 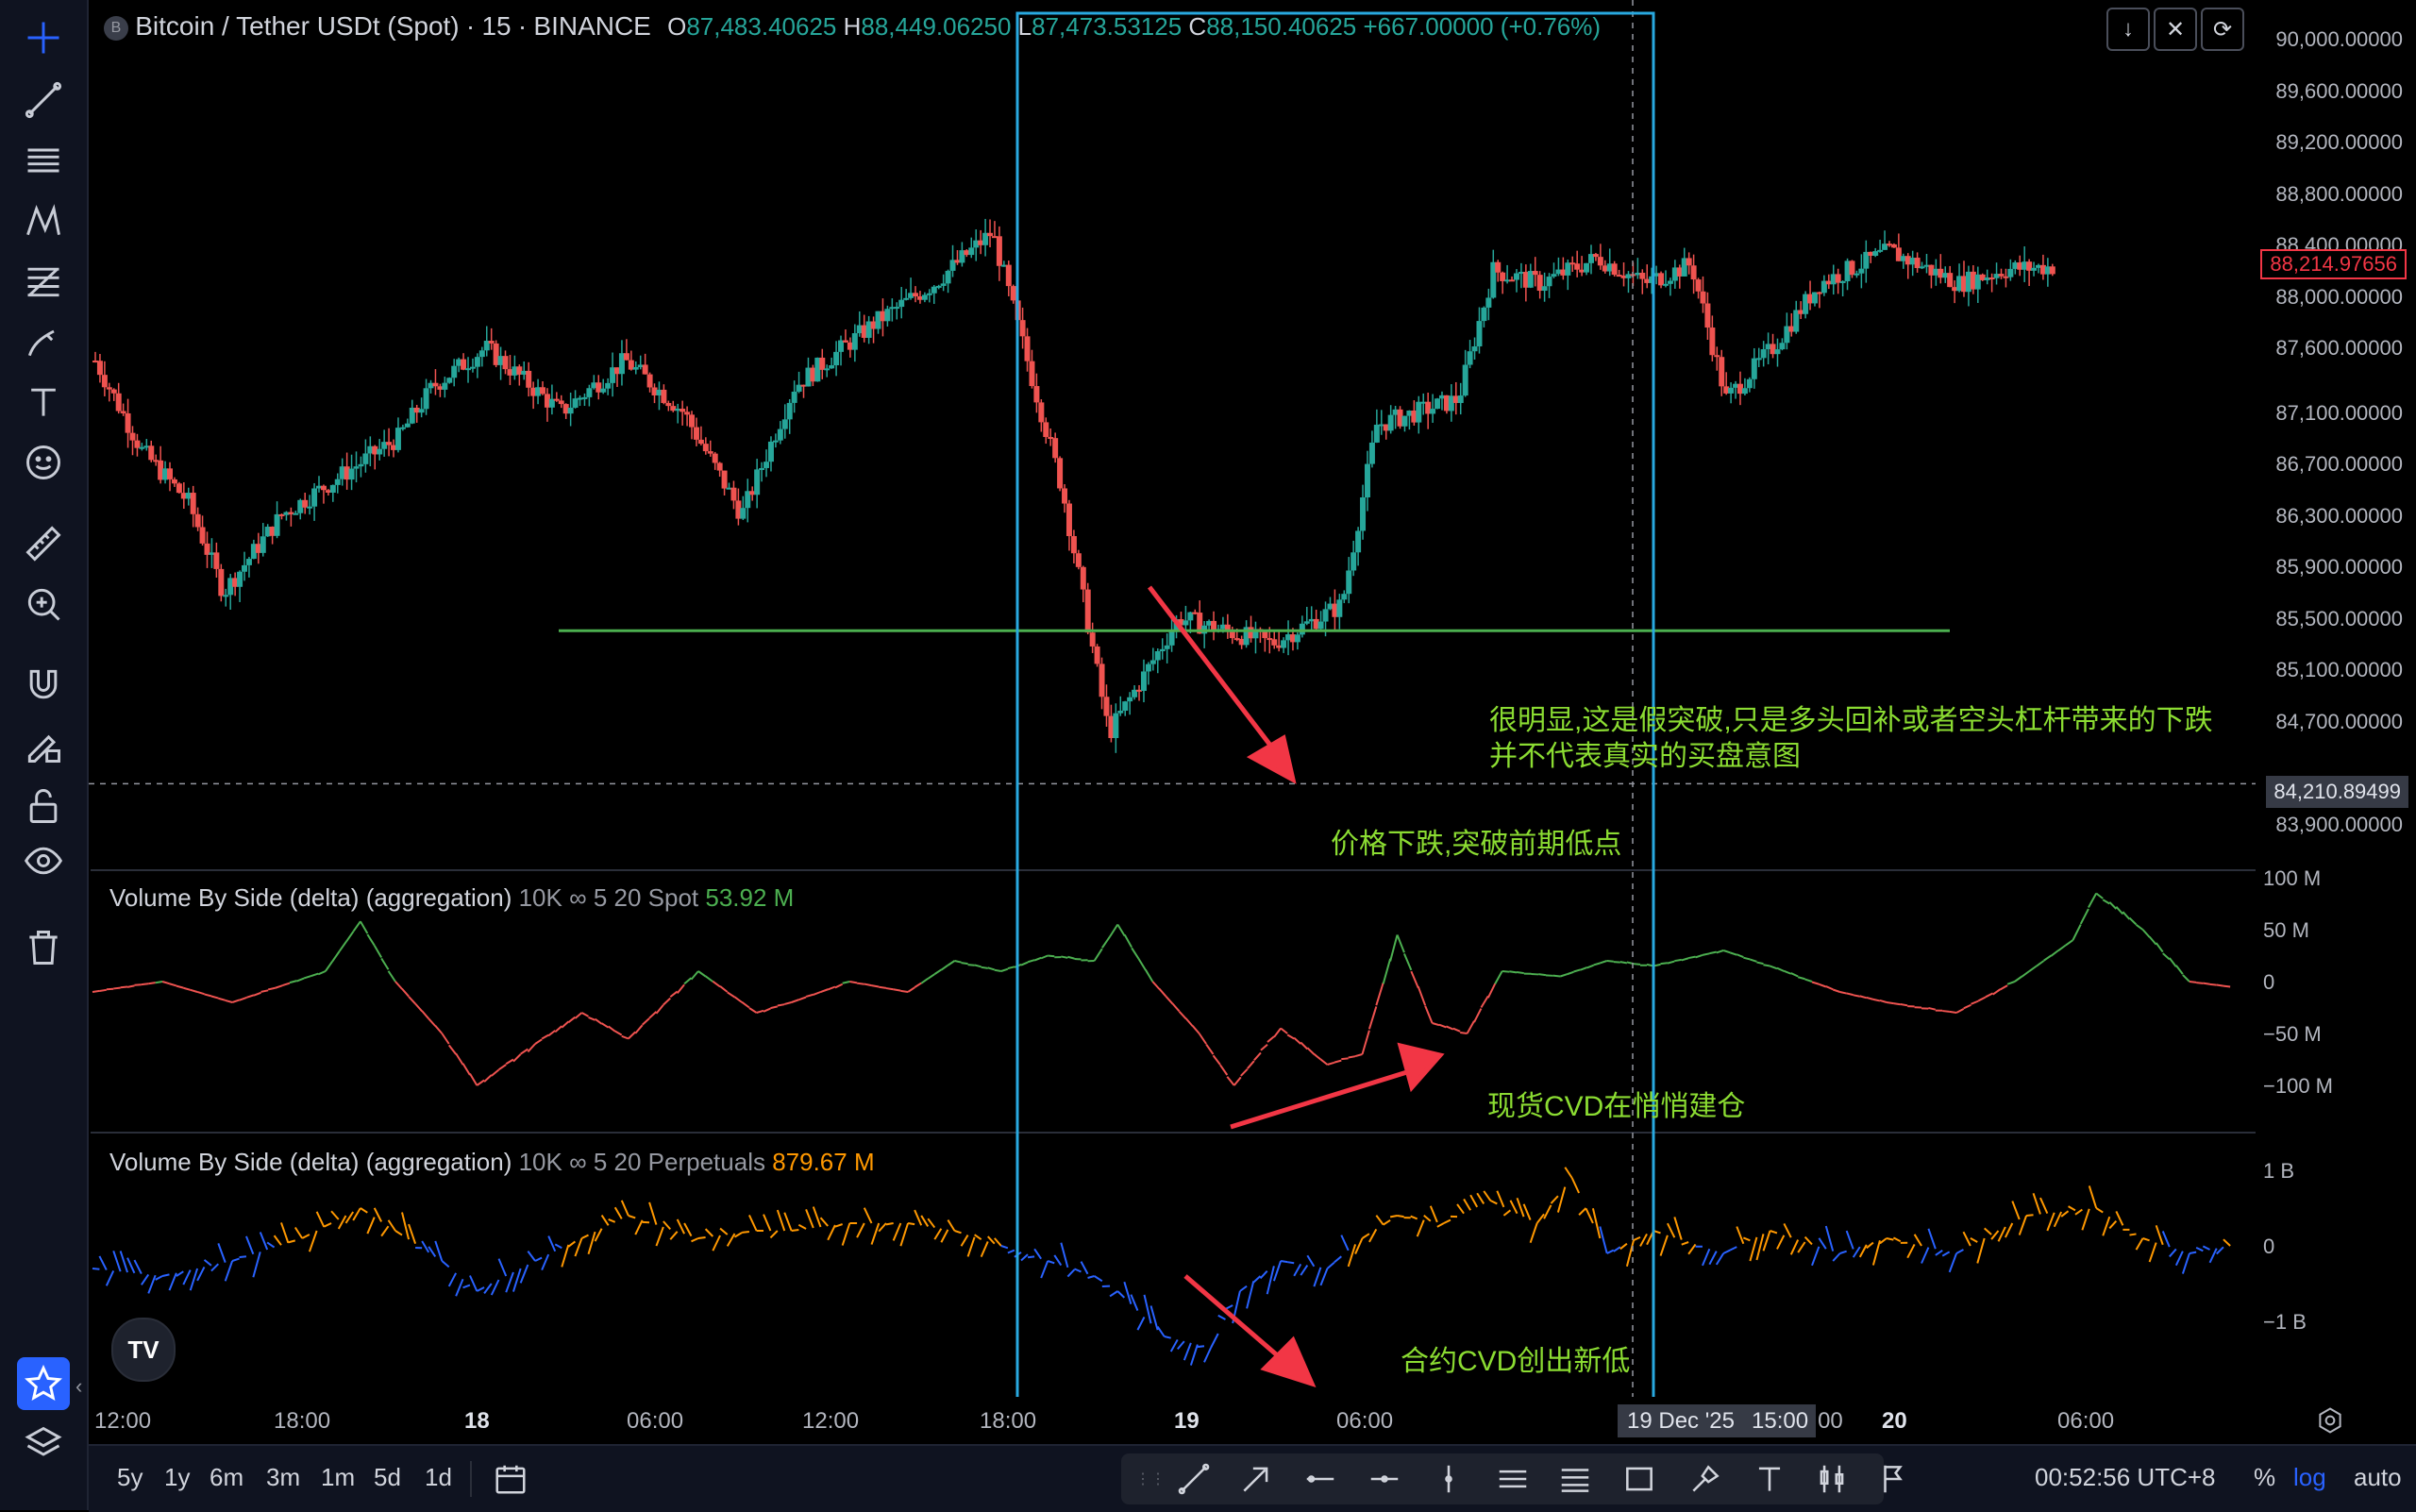 I want to click on calendar-icon, so click(x=511, y=1479).